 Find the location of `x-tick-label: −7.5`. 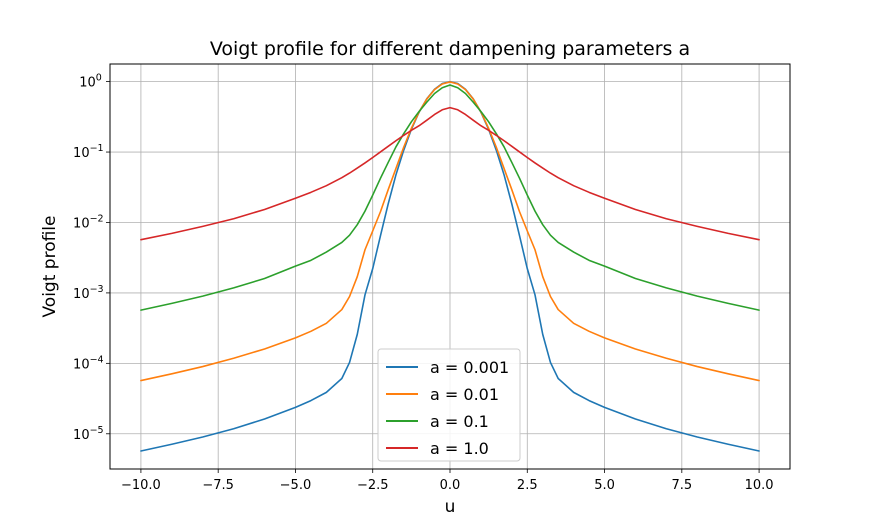

x-tick-label: −7.5 is located at coordinates (218, 485).